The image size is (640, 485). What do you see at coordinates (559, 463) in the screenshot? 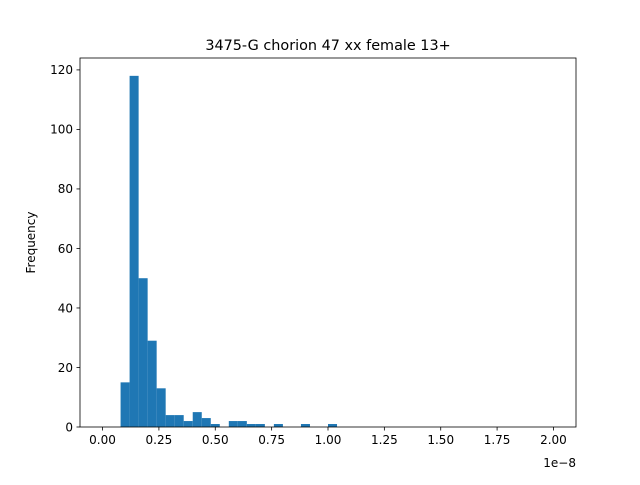
I see `x-axis-offset-label: 1e−8` at bounding box center [559, 463].